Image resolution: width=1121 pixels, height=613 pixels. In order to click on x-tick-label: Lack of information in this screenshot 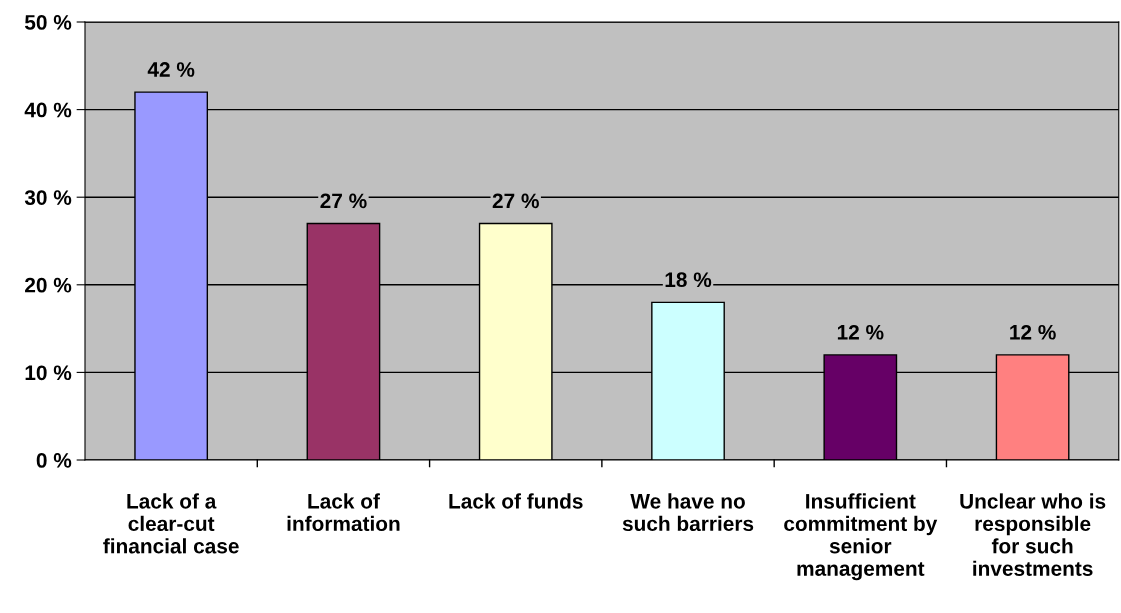, I will do `click(343, 512)`.